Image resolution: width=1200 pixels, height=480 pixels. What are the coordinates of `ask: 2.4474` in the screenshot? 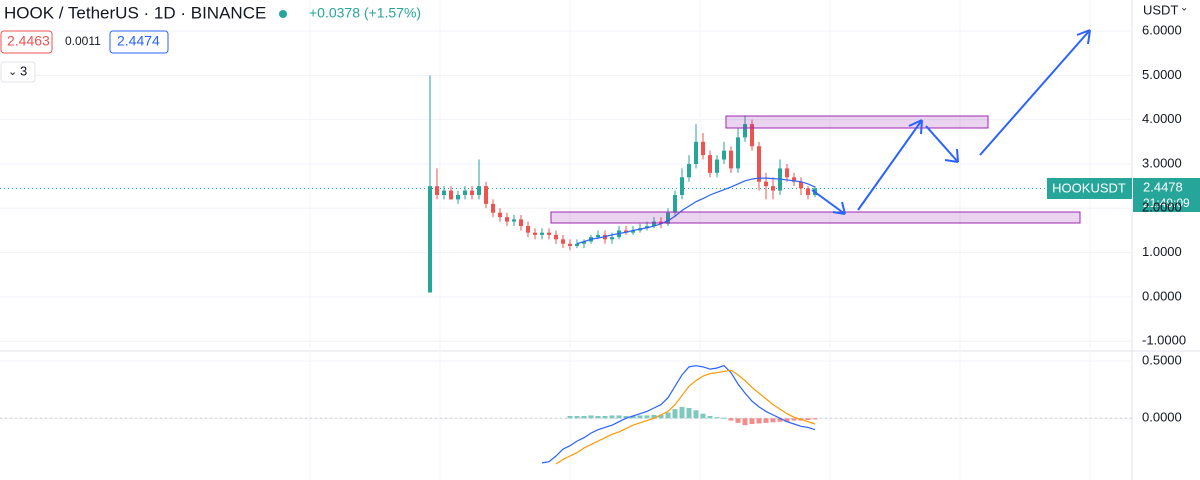 It's located at (138, 41).